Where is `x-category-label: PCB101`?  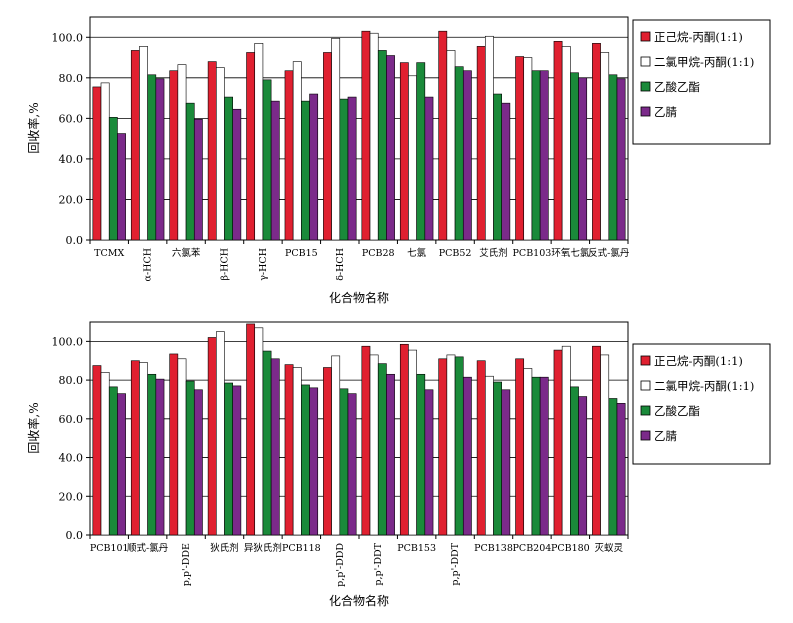 x-category-label: PCB101 is located at coordinates (109, 548).